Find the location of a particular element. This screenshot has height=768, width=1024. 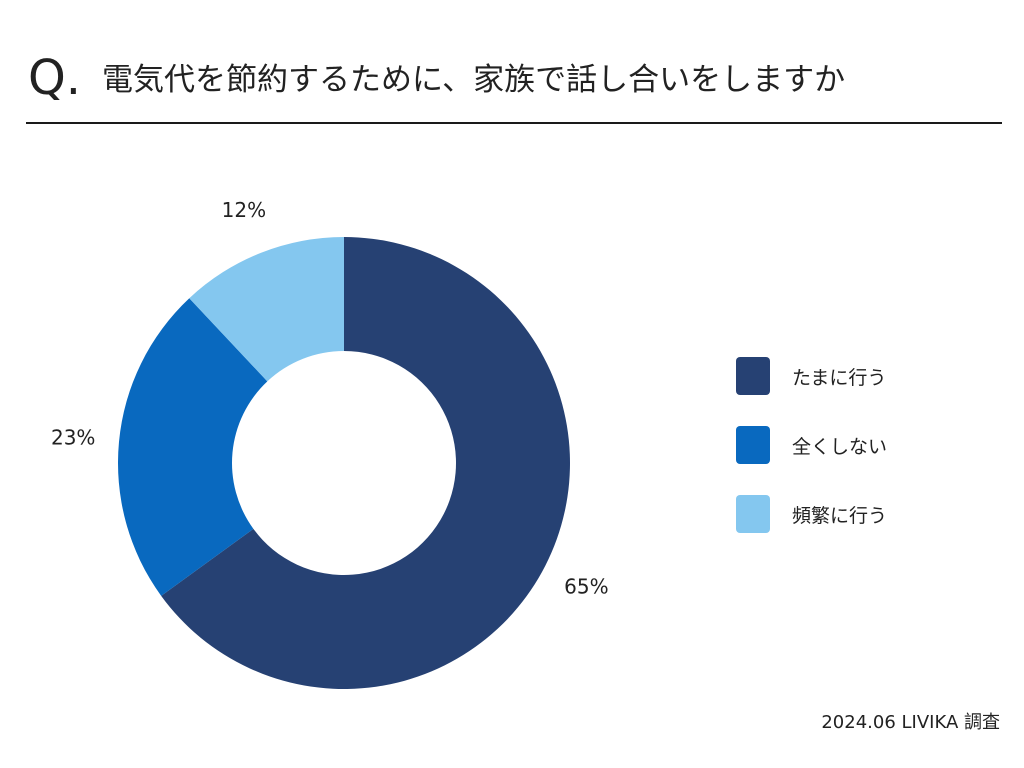

chart-title: 電気代を節約するために、家族で話し合いをしますか is located at coordinates (474, 80).